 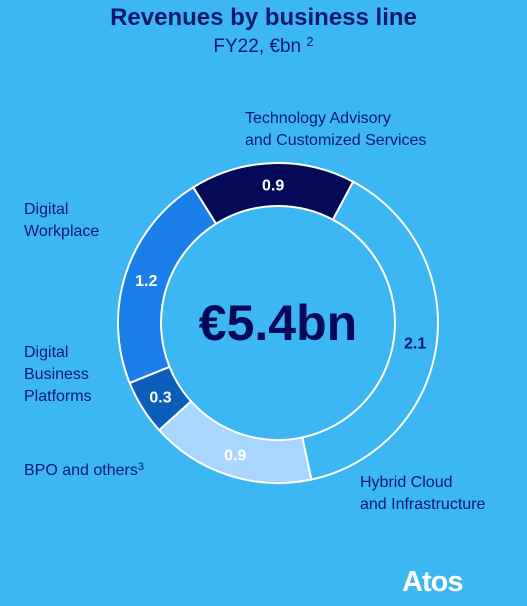 What do you see at coordinates (273, 186) in the screenshot?
I see `donut-value-label-0: 0.9` at bounding box center [273, 186].